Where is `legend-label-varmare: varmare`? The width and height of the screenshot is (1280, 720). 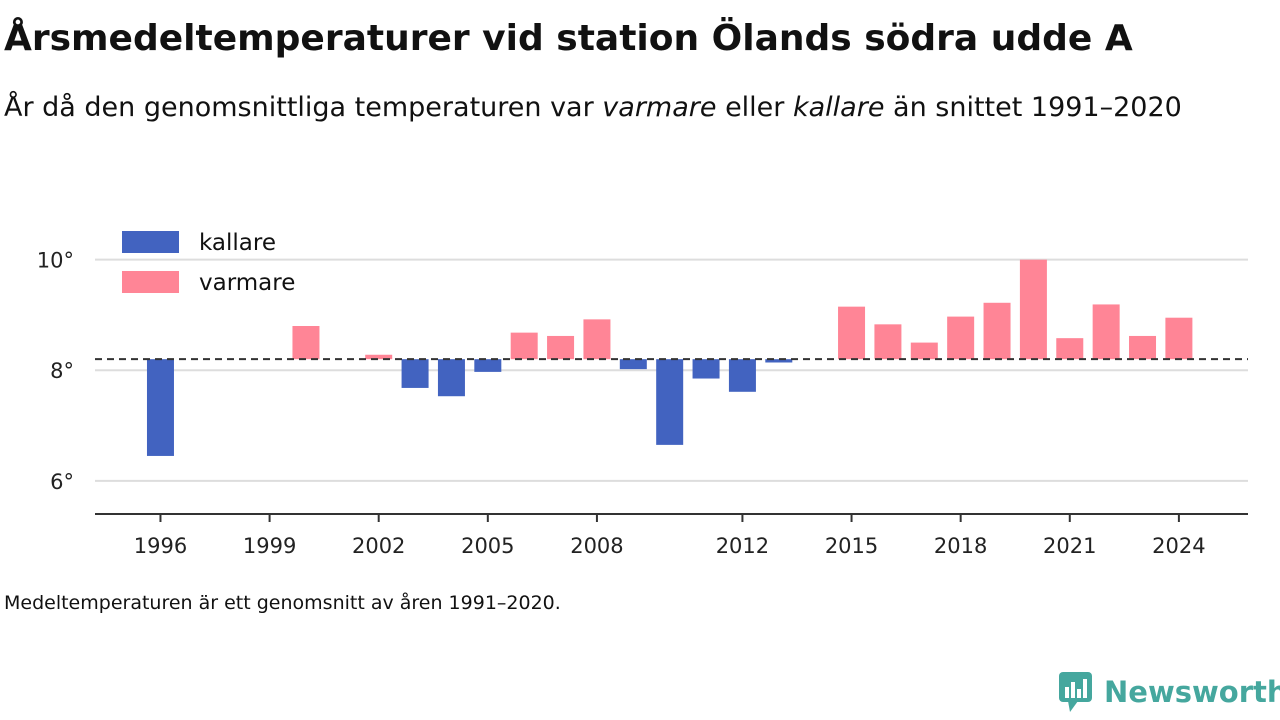
legend-label-varmare: varmare is located at coordinates (247, 283).